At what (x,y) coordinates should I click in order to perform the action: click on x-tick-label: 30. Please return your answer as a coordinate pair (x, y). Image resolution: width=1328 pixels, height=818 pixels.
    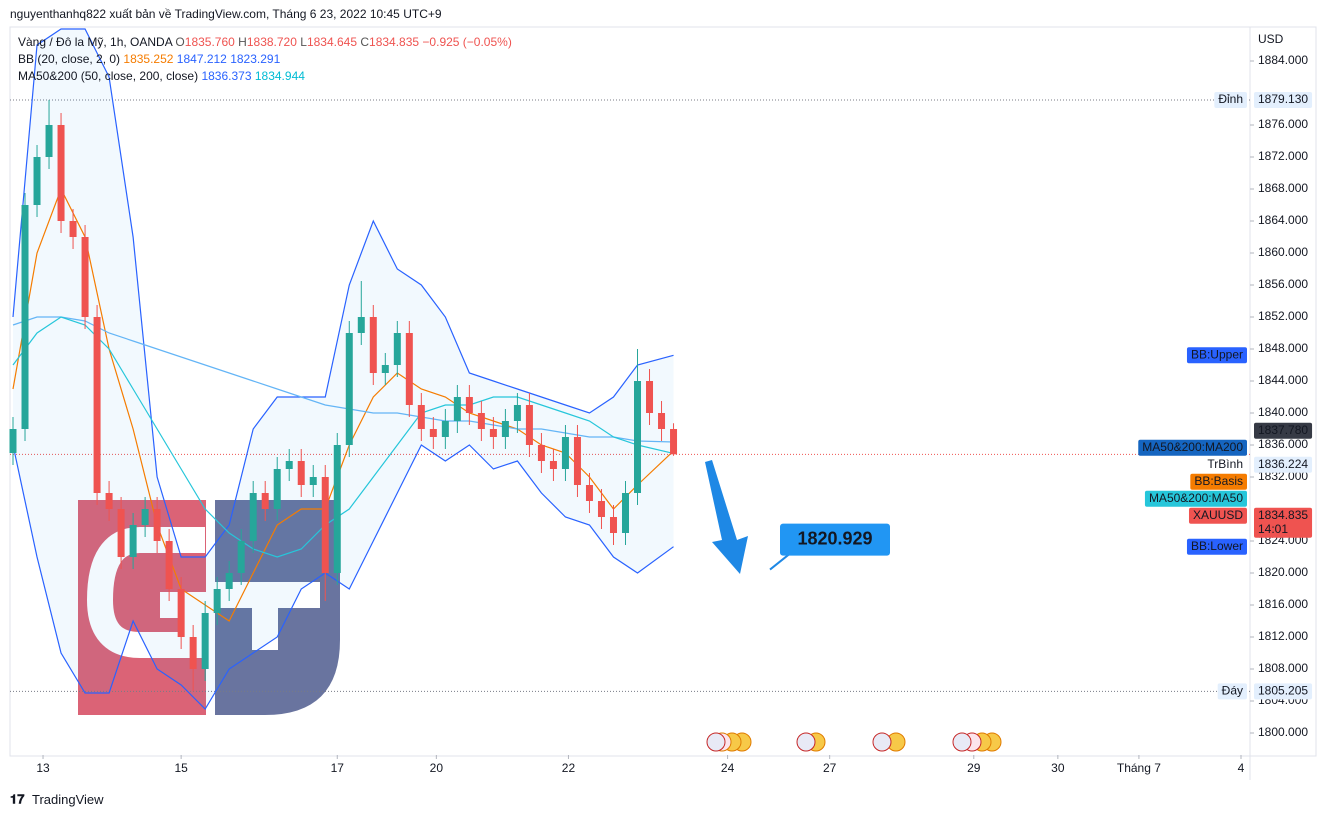
    Looking at the image, I should click on (1058, 768).